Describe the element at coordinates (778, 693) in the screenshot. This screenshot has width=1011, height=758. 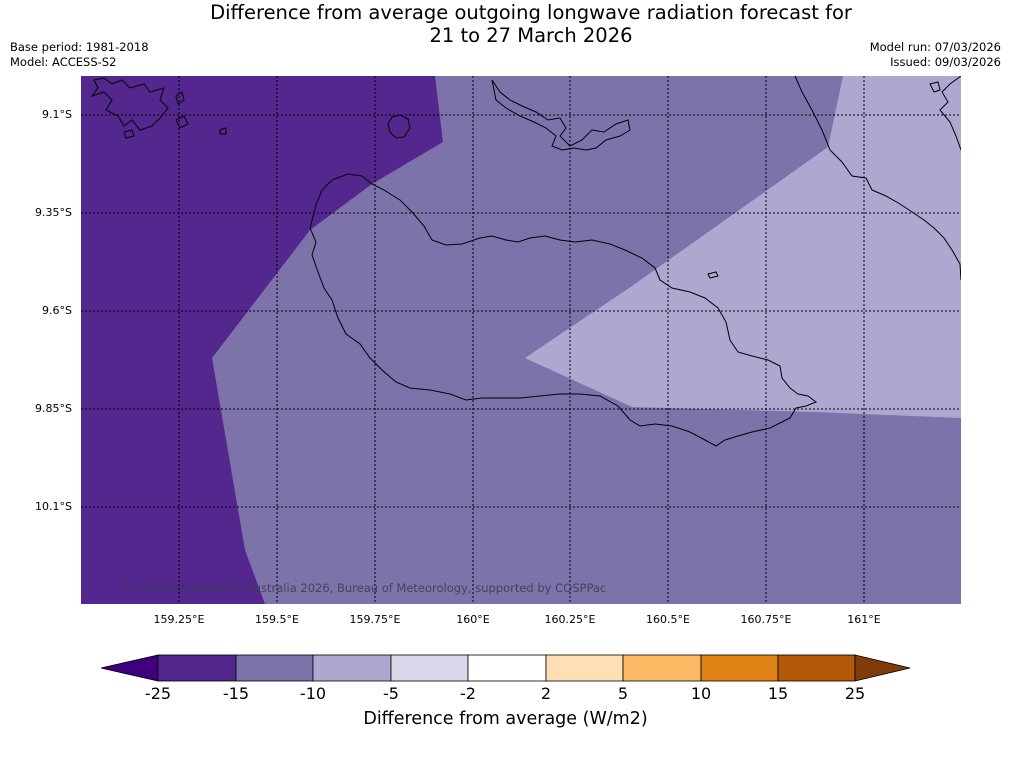
I see `colorbar-tick-9: 15` at that location.